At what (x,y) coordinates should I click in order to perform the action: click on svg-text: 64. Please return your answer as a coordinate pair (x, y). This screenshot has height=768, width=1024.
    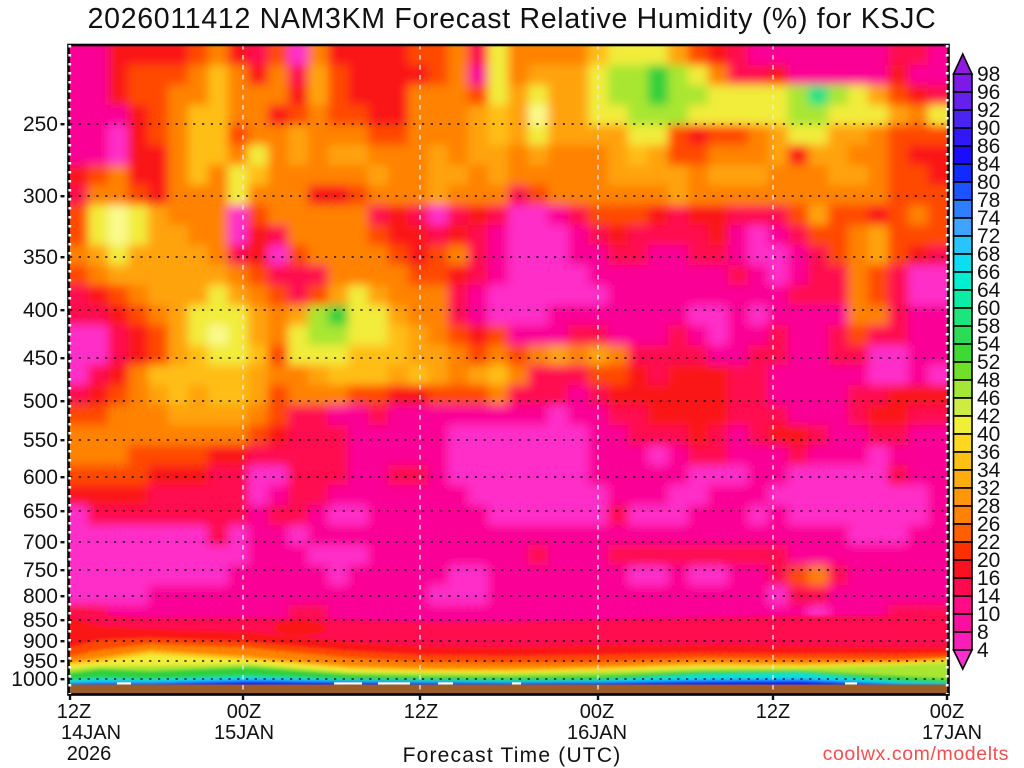
    Looking at the image, I should click on (989, 290).